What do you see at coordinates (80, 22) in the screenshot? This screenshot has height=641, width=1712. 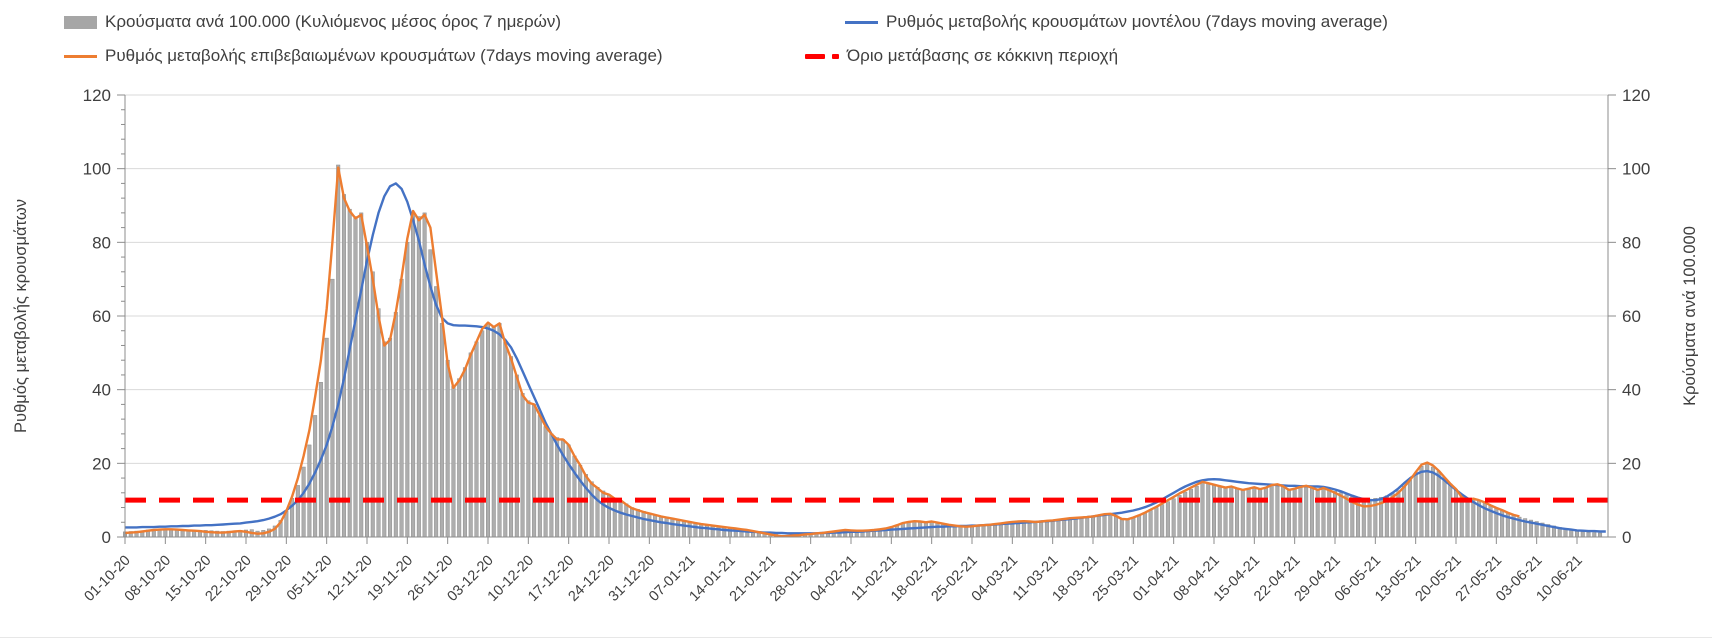 I see `gray-bar-swatch-icon` at bounding box center [80, 22].